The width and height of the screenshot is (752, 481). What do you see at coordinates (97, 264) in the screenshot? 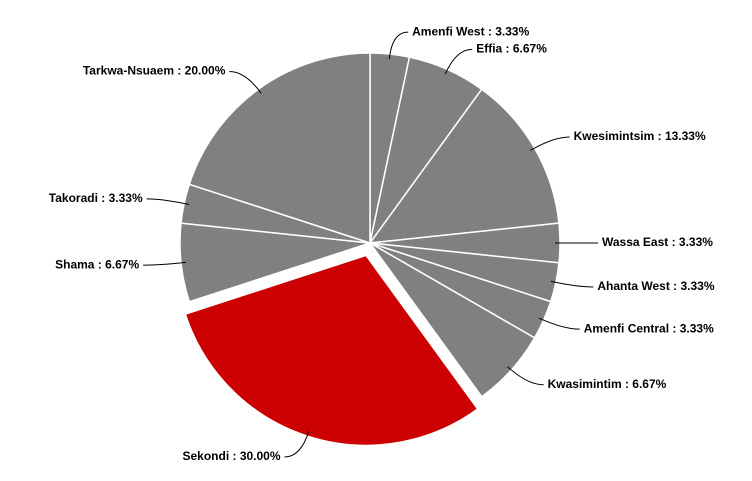
I see `data-label: Shama : 6.67%` at bounding box center [97, 264].